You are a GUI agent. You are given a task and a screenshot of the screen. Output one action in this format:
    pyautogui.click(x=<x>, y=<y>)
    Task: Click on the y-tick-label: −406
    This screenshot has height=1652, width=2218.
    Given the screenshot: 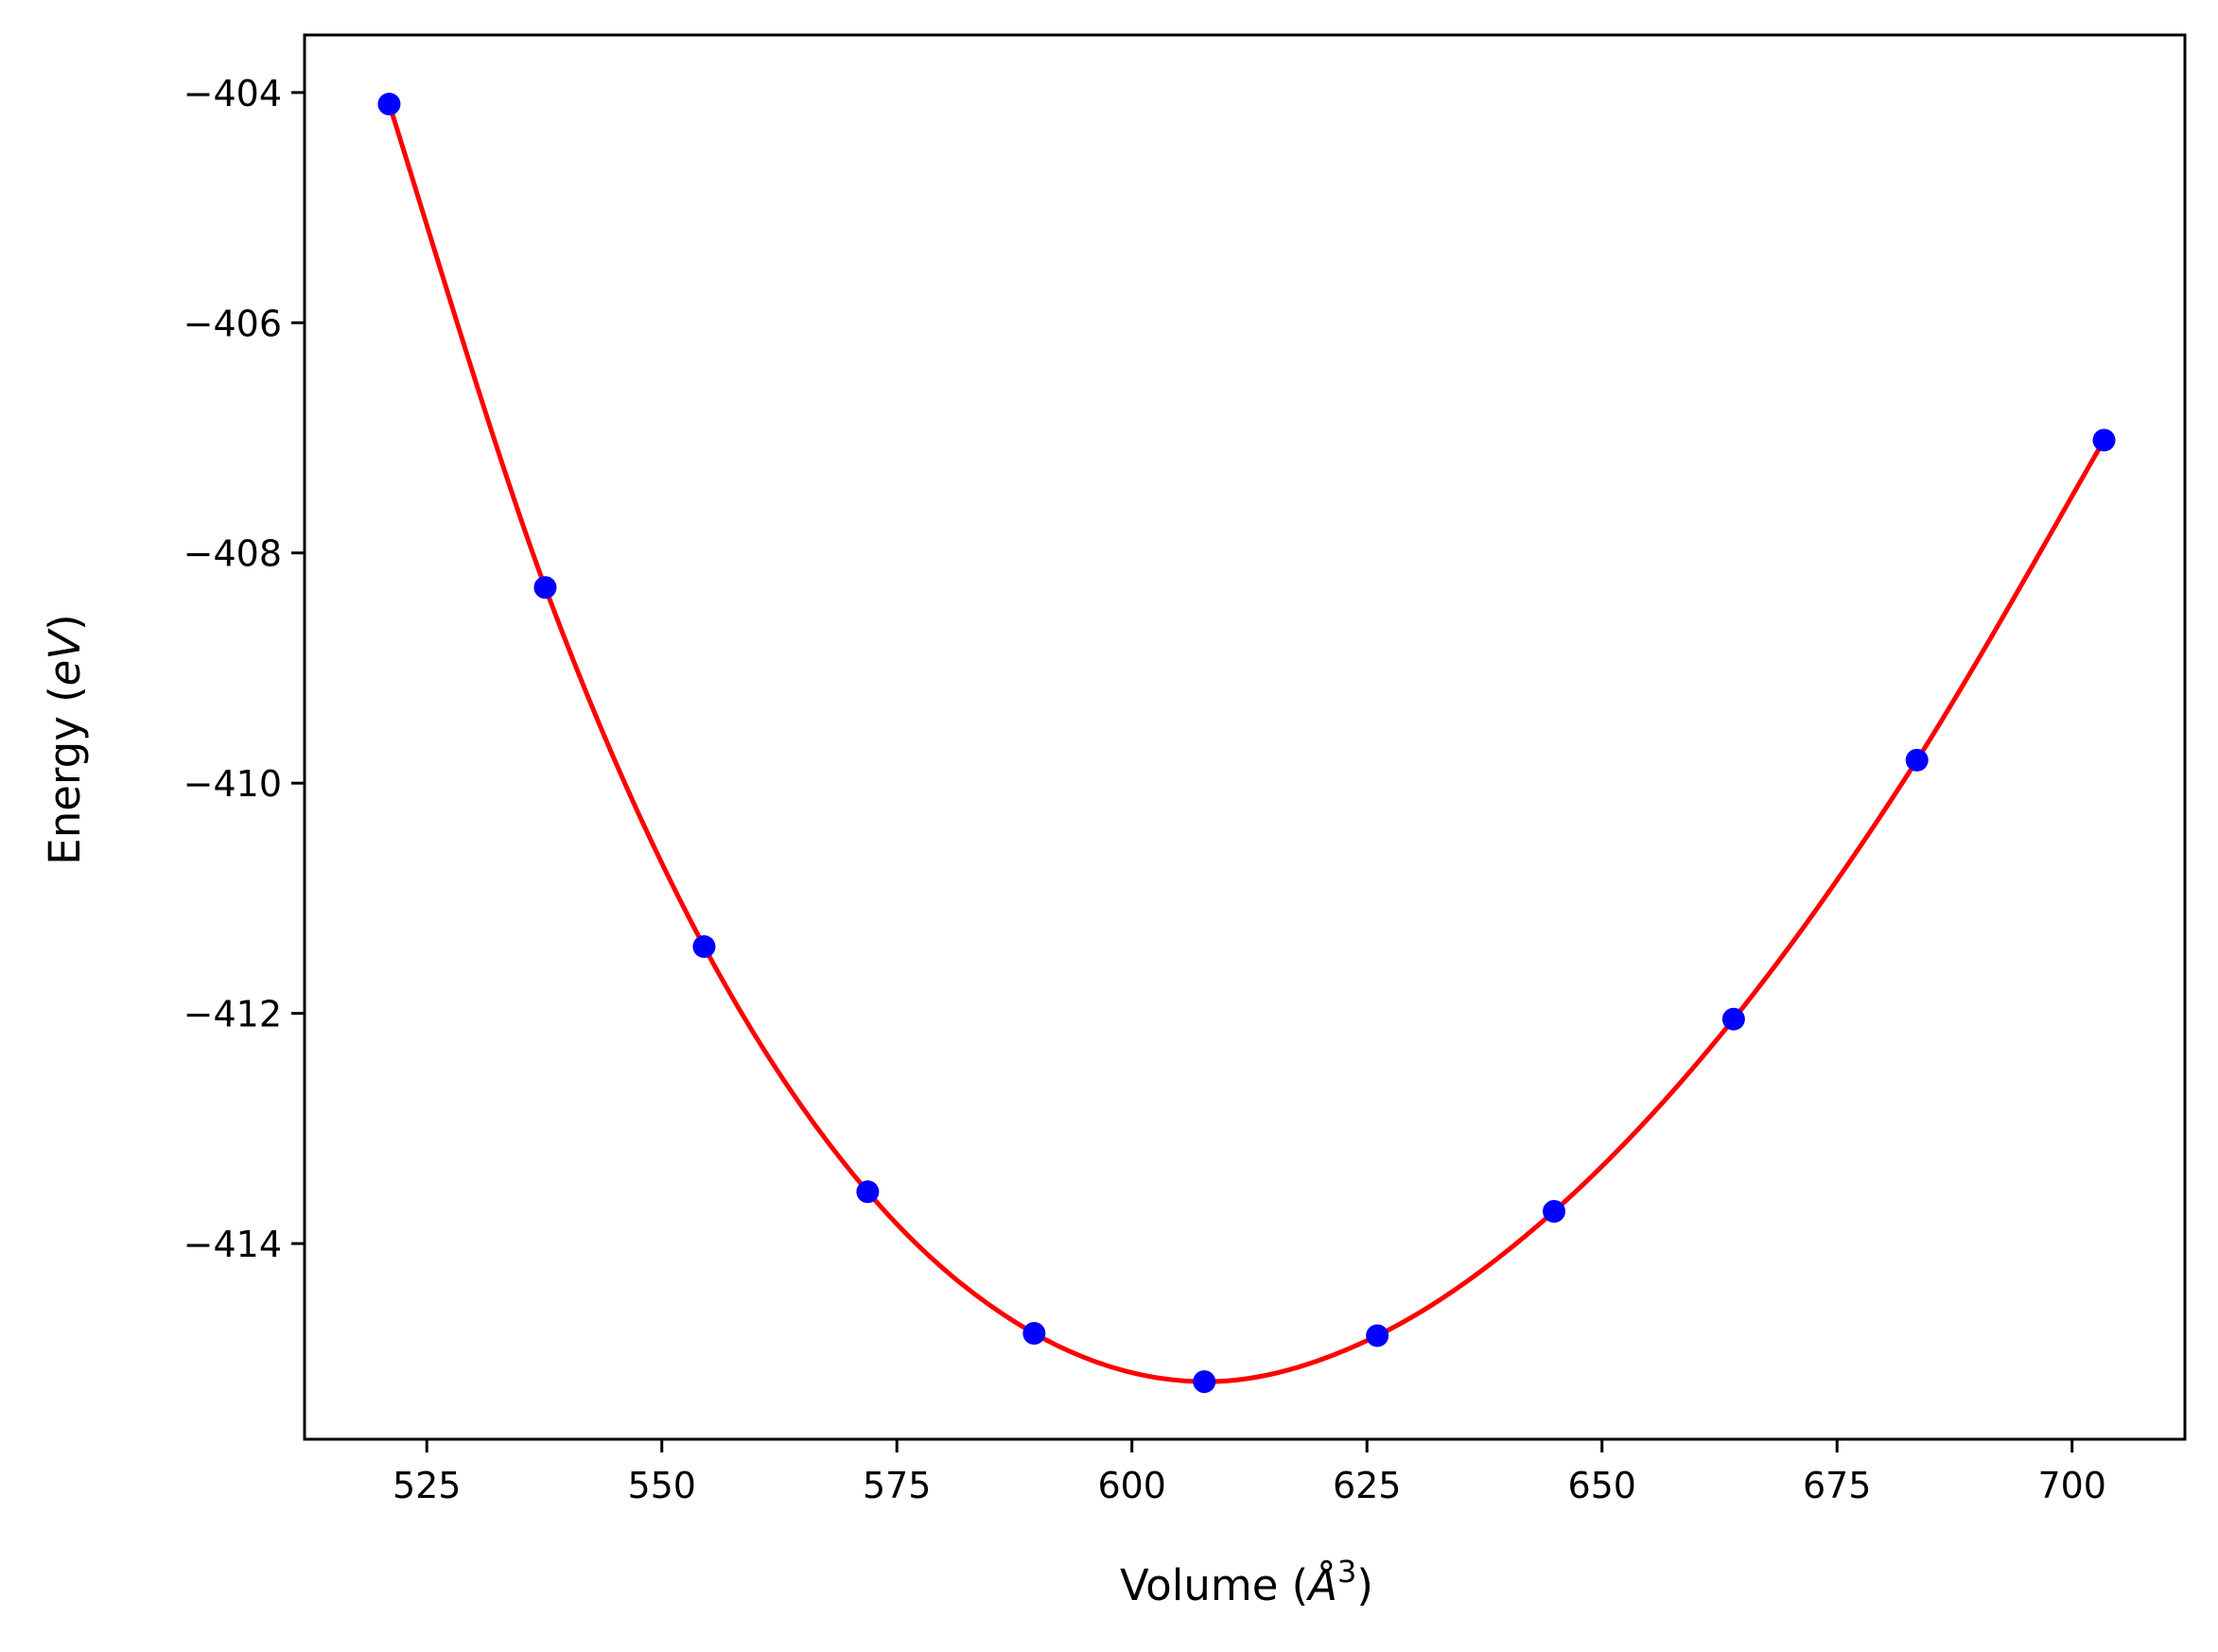 What is the action you would take?
    pyautogui.click(x=232, y=324)
    